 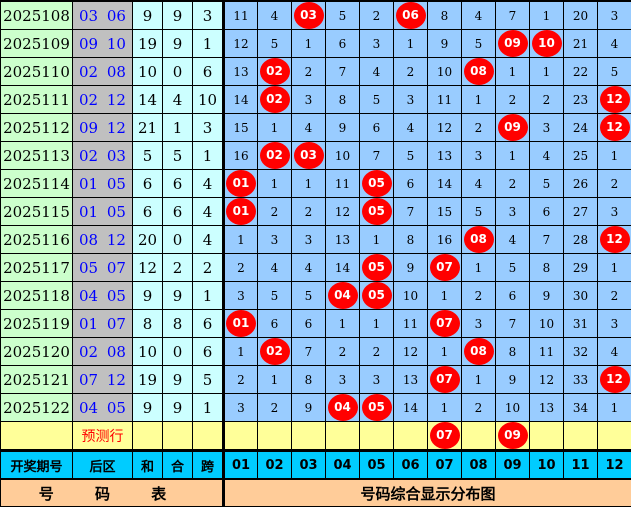 I want to click on header-mod: 合, so click(x=178, y=465).